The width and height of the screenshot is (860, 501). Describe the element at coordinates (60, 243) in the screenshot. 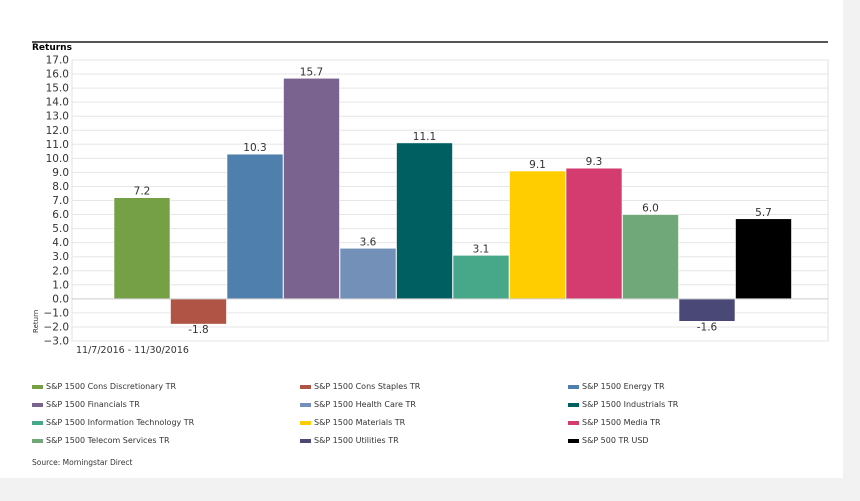

I see `y-tick-label: 4.0` at that location.